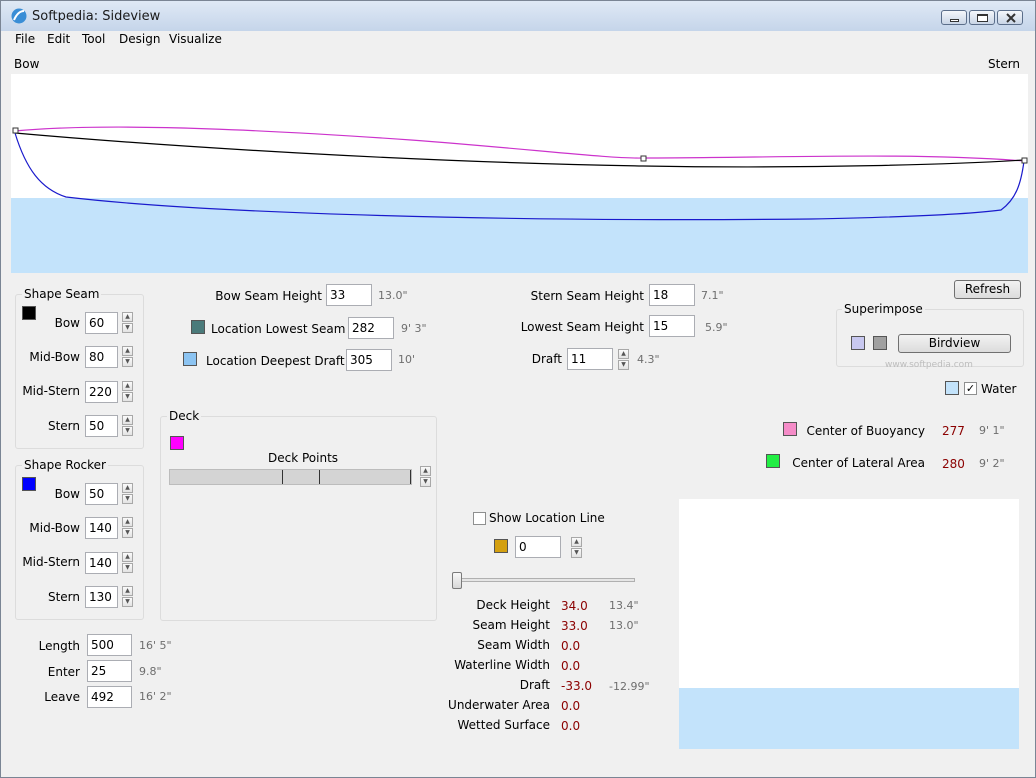 The height and width of the screenshot is (778, 1036). What do you see at coordinates (184, 416) in the screenshot?
I see `deck-title: Deck` at bounding box center [184, 416].